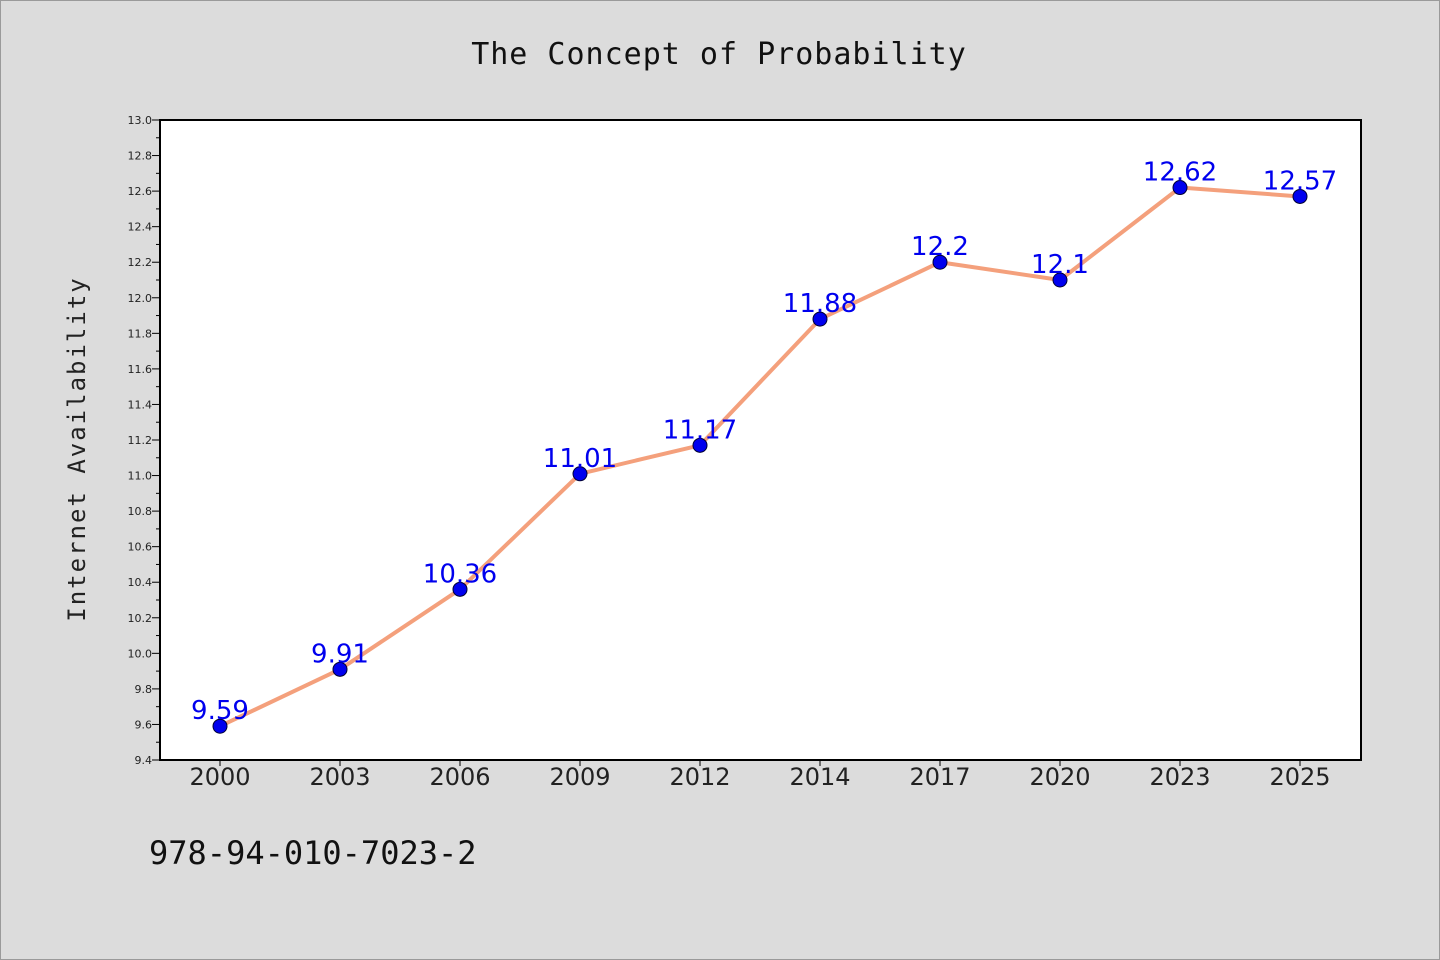 This screenshot has height=960, width=1440. What do you see at coordinates (140, 653) in the screenshot?
I see `y-tick-label: 10.0` at bounding box center [140, 653].